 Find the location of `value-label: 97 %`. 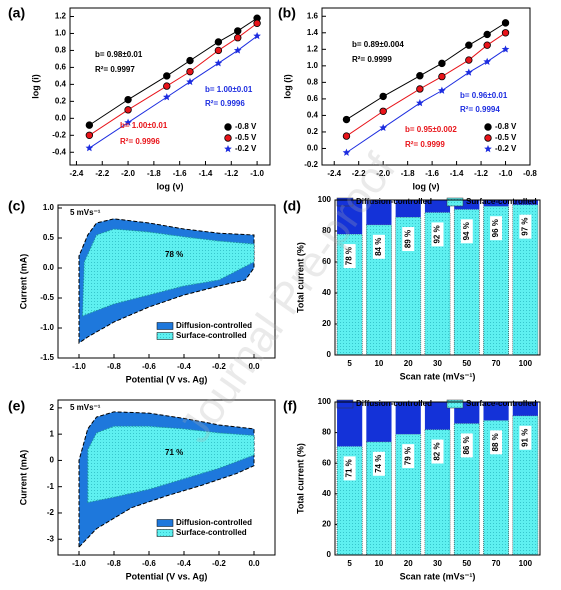

value-label: 97 % is located at coordinates (524, 227).